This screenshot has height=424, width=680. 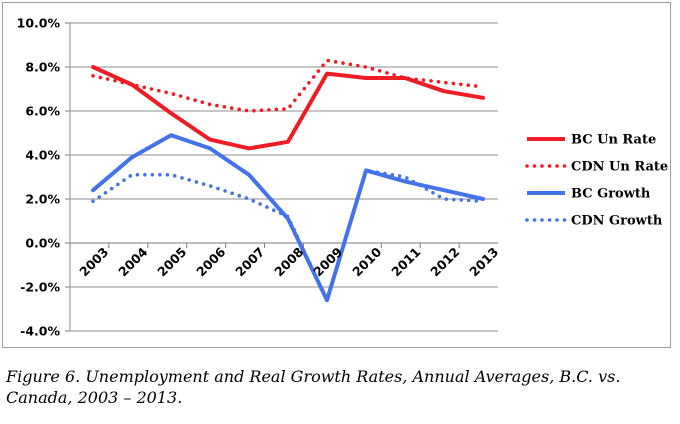 What do you see at coordinates (210, 261) in the screenshot?
I see `x-tick-label: 2006` at bounding box center [210, 261].